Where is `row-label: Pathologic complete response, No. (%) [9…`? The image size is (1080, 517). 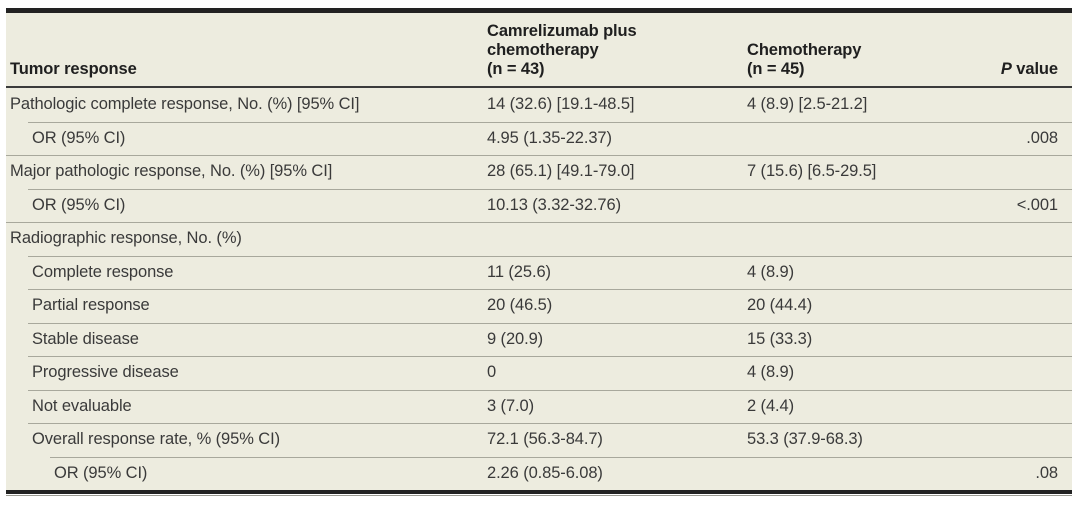 row-label: Pathologic complete response, No. (%) [9… is located at coordinates (185, 104).